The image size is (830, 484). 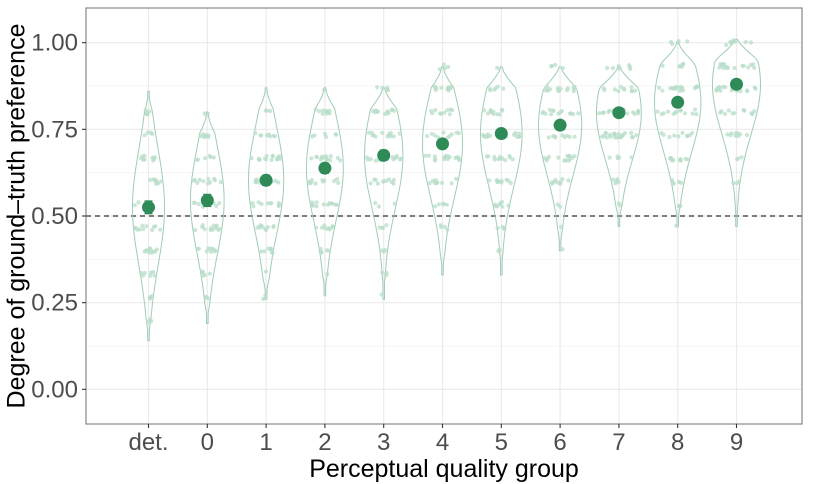 I want to click on violin-det., so click(x=148, y=216).